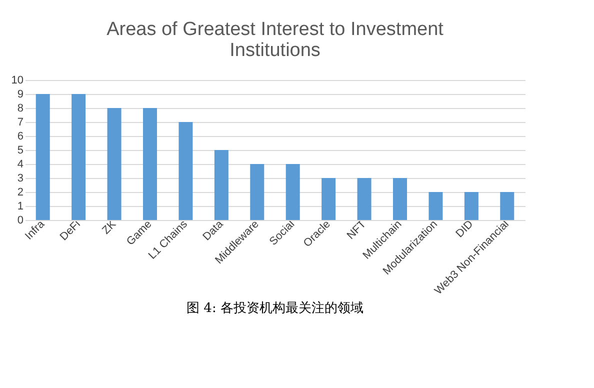 The image size is (594, 388). Describe the element at coordinates (20, 164) in the screenshot. I see `y-tick-label: 4` at that location.